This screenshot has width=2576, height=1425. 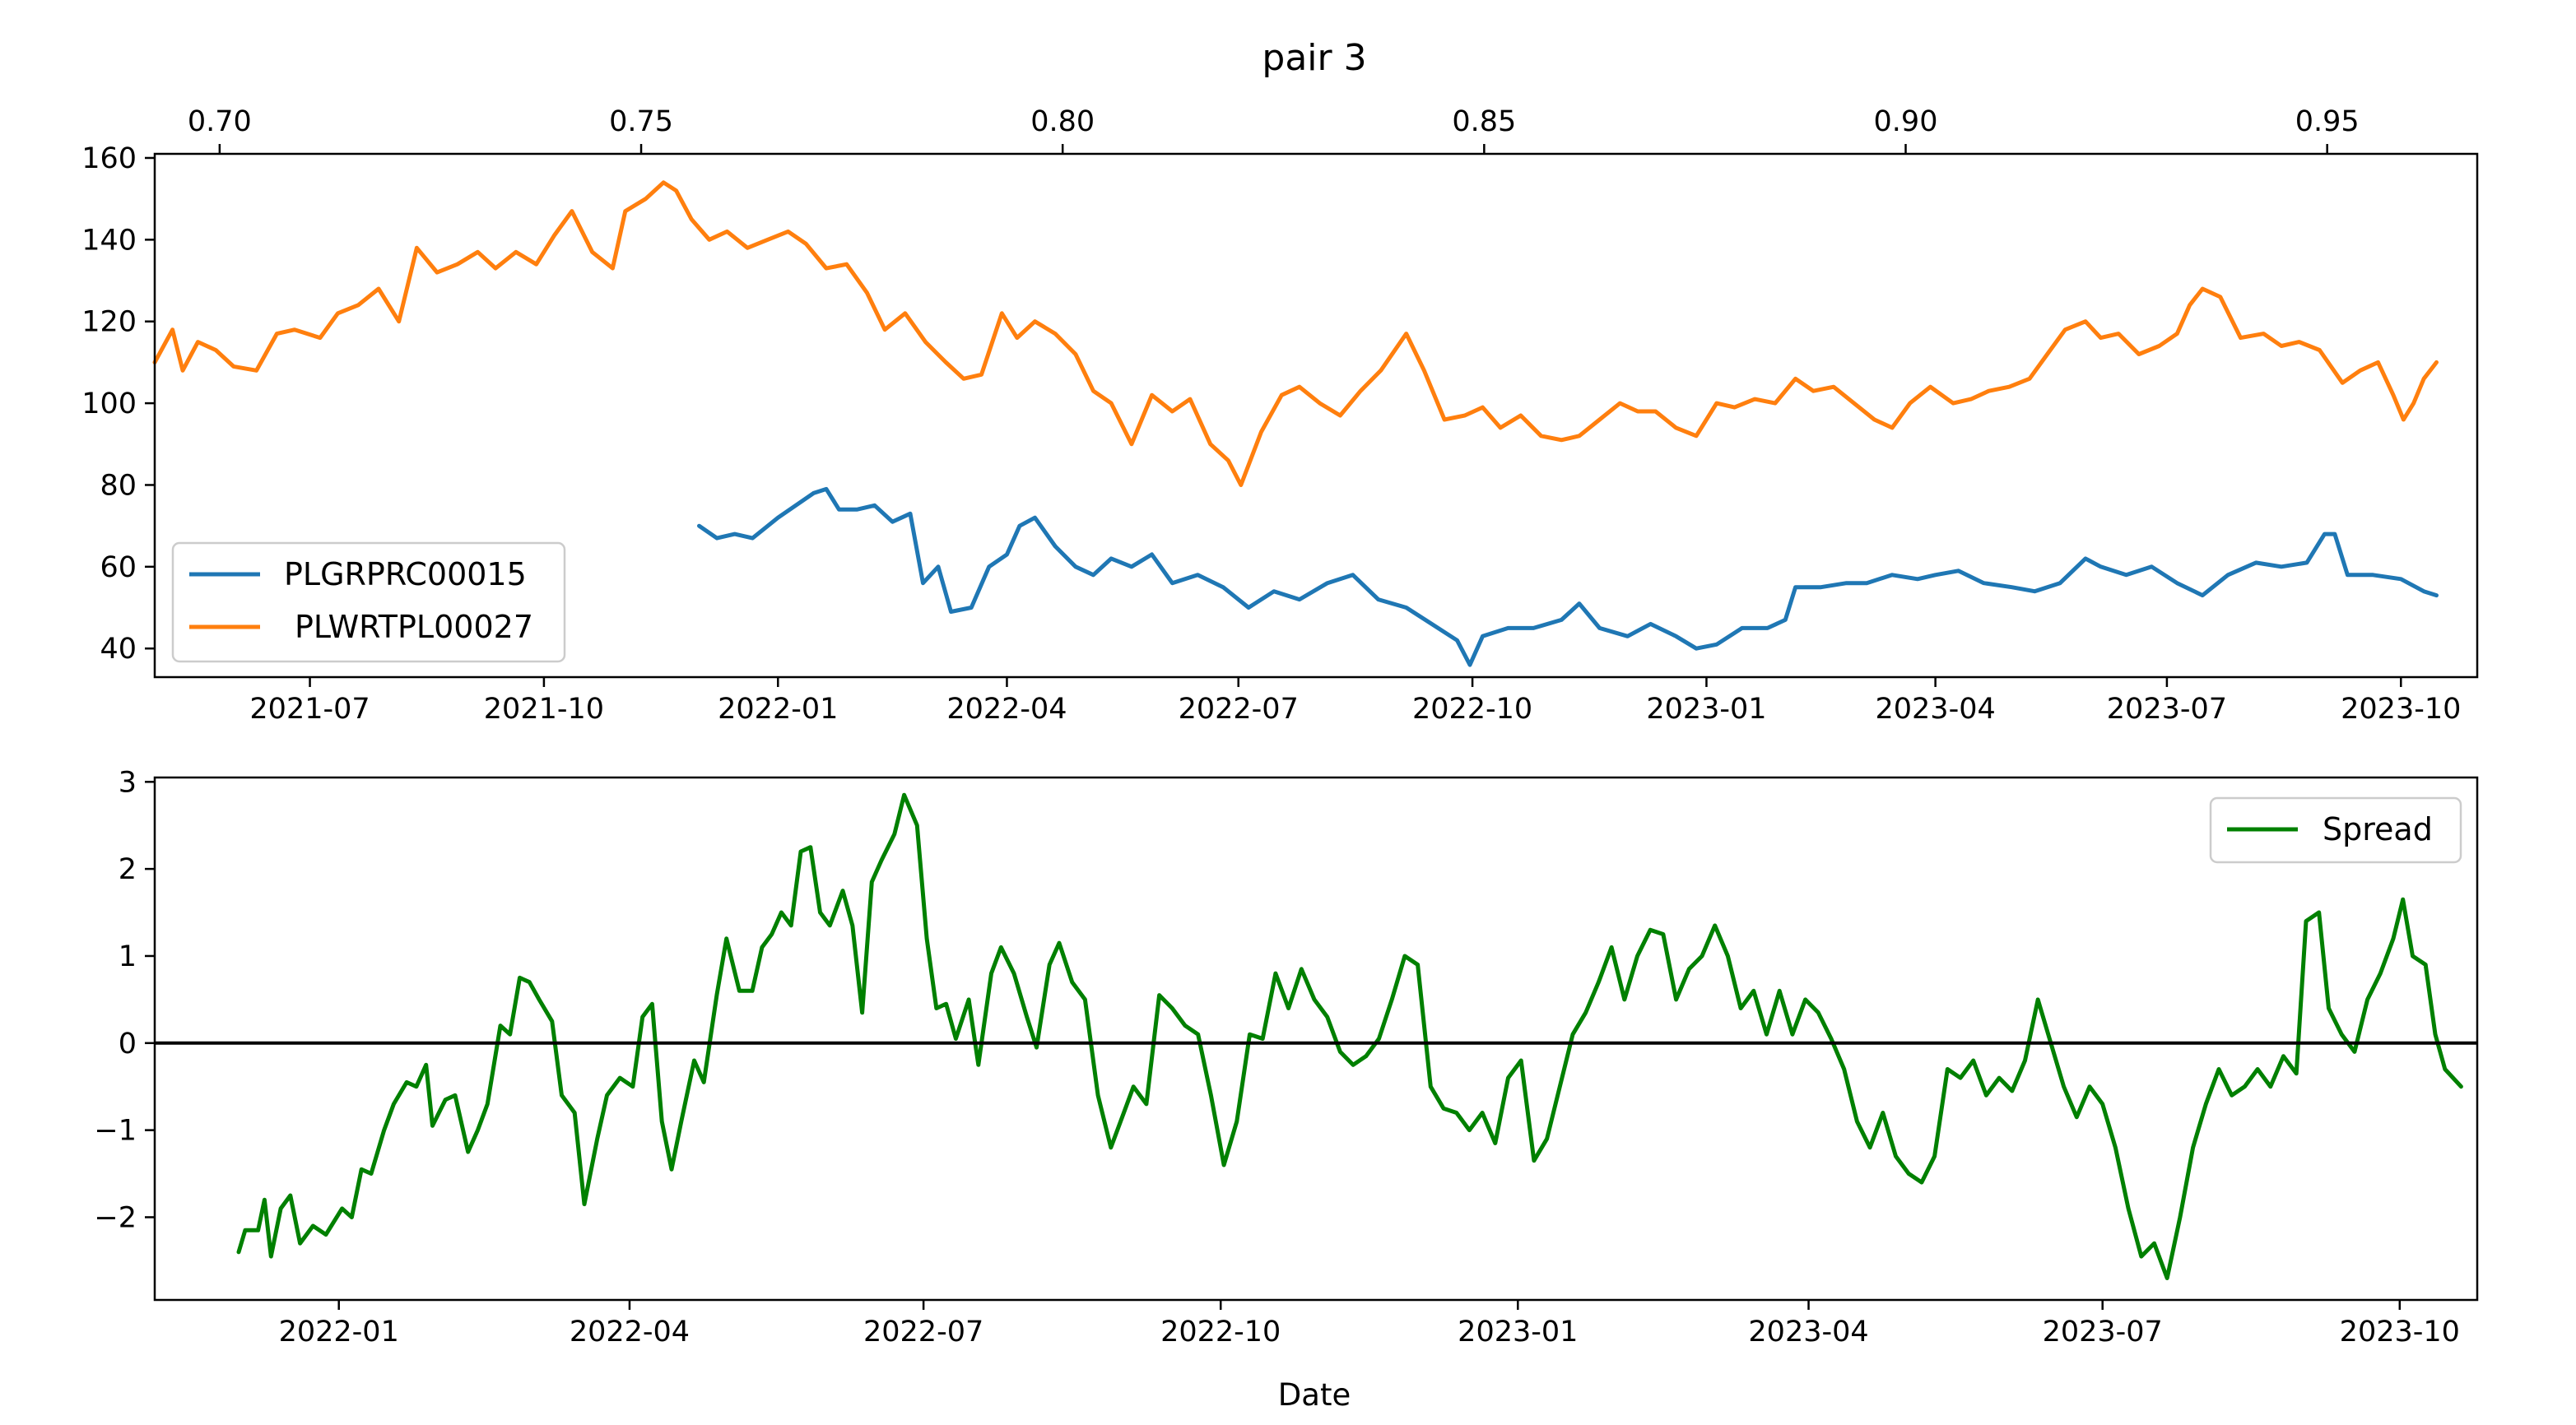 What do you see at coordinates (2327, 121) in the screenshot?
I see `price-secondary-x-tick-label: 0.95` at bounding box center [2327, 121].